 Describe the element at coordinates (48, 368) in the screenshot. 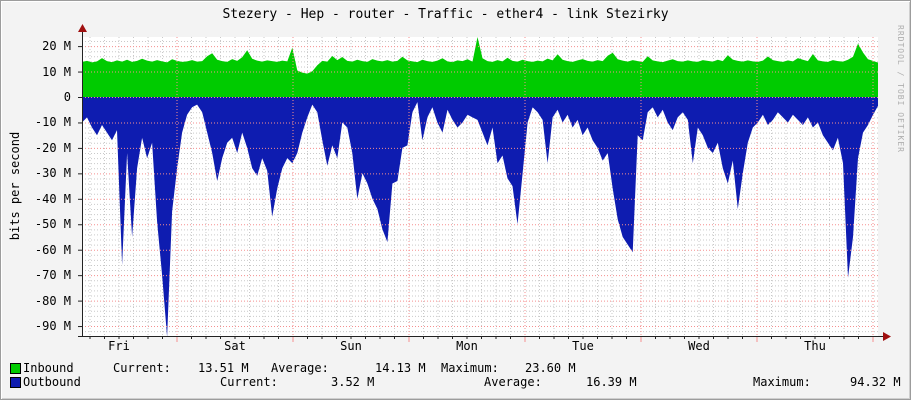

I see `inbound-label: Inbound` at that location.